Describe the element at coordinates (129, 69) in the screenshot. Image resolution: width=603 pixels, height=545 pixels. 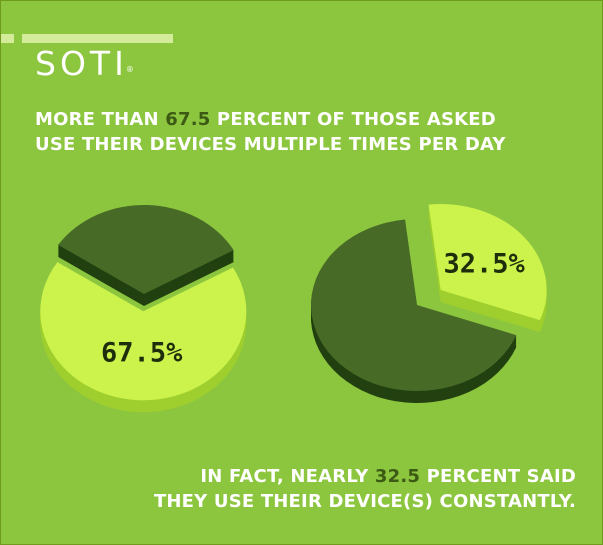
I see `registered-mark: ®` at that location.